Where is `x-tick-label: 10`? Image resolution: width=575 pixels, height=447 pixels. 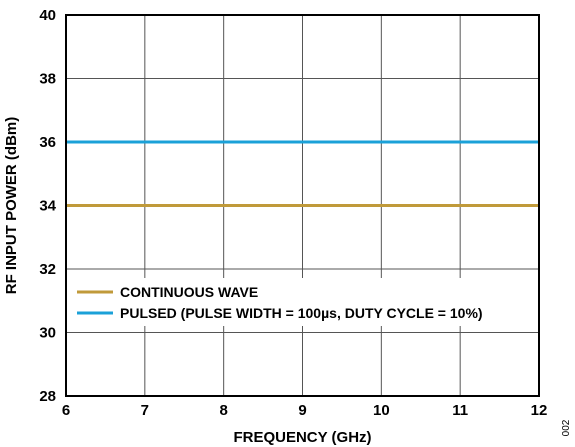 x-tick-label: 10 is located at coordinates (381, 410).